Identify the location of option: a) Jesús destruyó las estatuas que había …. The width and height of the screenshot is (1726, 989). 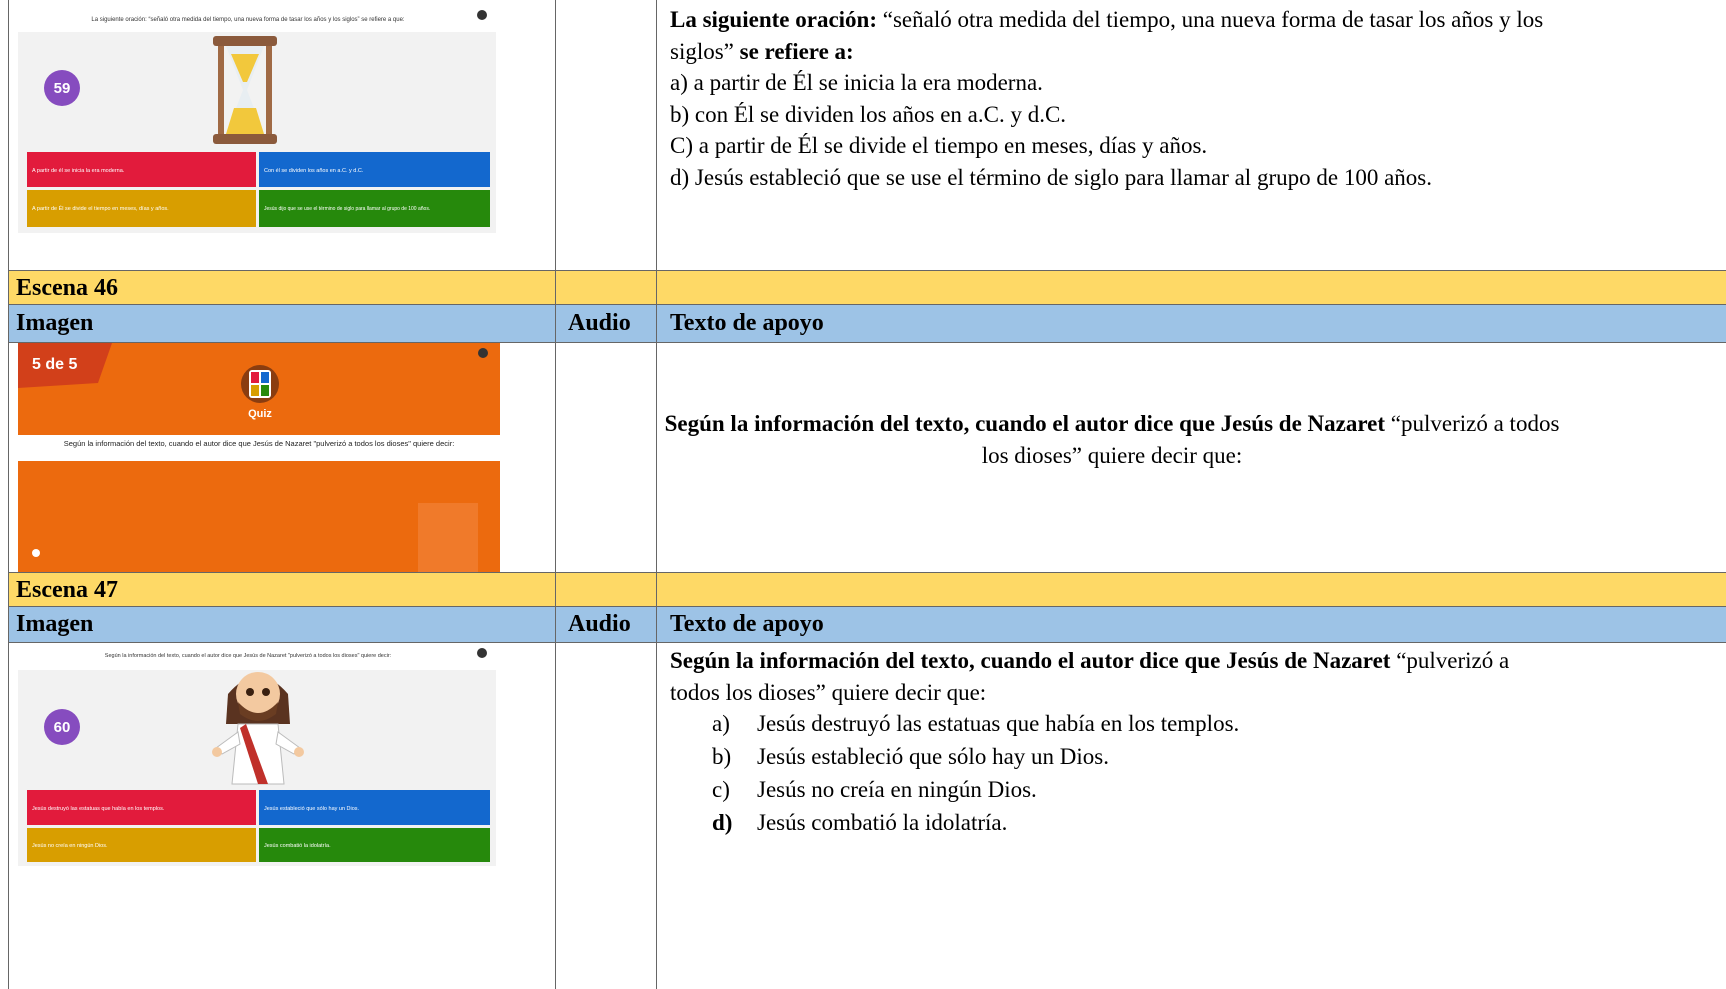
(1115, 724).